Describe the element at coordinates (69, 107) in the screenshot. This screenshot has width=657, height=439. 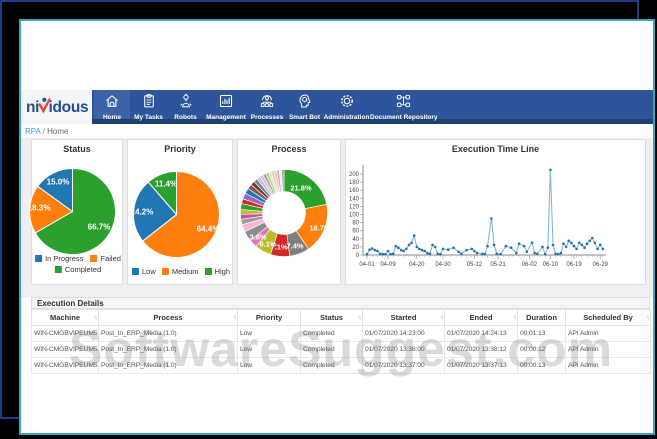
I see `svg-text: idous` at that location.